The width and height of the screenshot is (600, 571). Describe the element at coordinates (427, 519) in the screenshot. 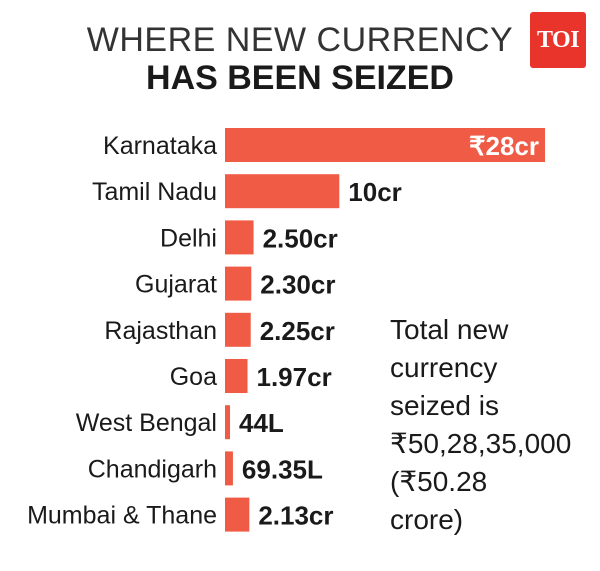

I see `annotation-line: crore)` at that location.